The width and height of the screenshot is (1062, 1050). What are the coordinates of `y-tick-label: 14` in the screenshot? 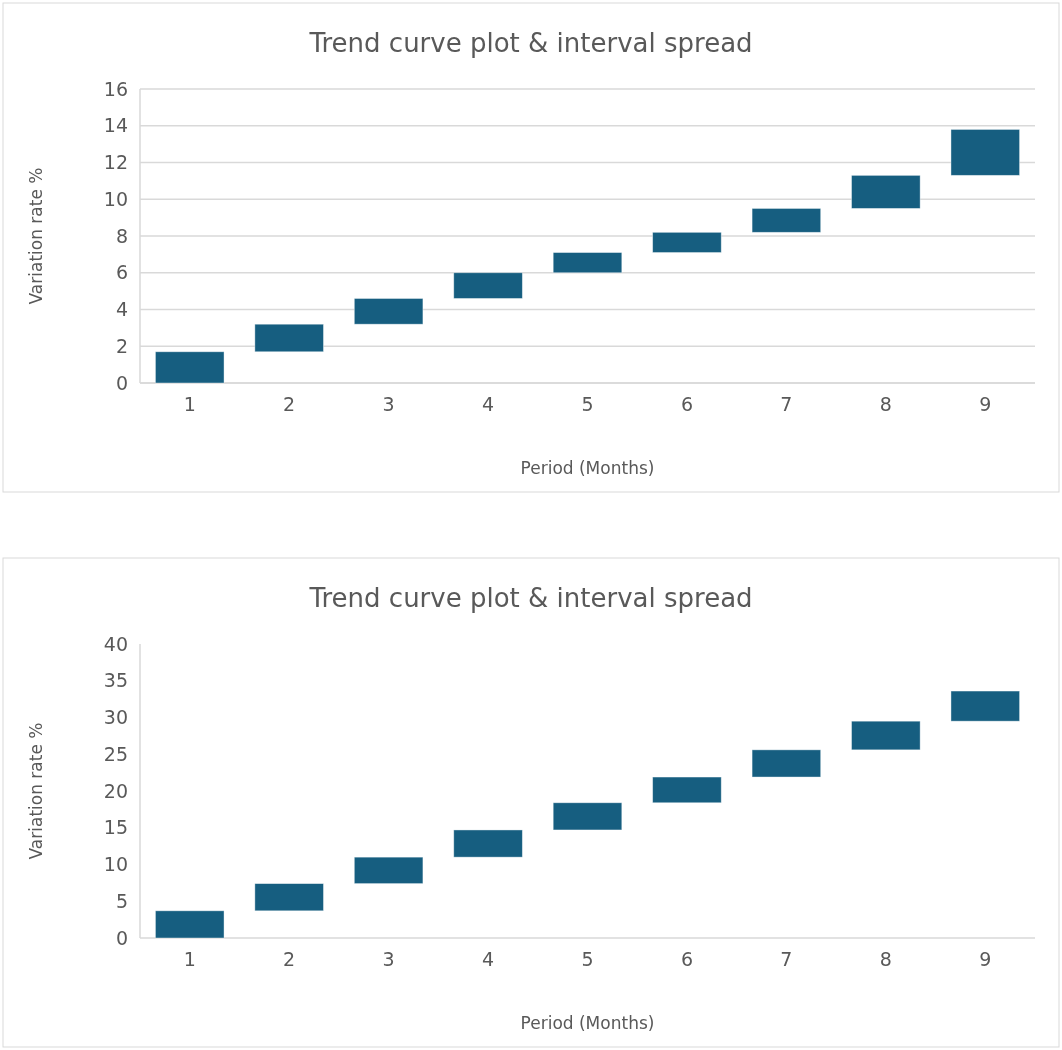 It's located at (115, 125).